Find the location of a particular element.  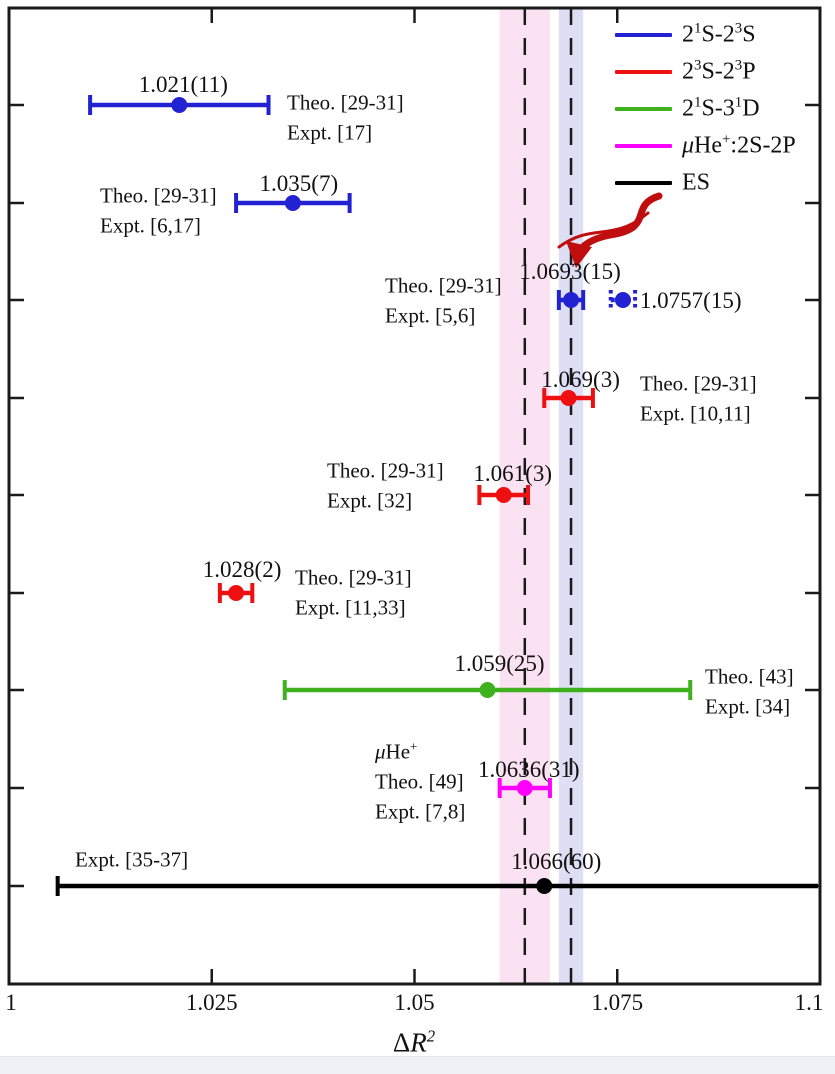

annotation-arrow is located at coordinates (620, 222).